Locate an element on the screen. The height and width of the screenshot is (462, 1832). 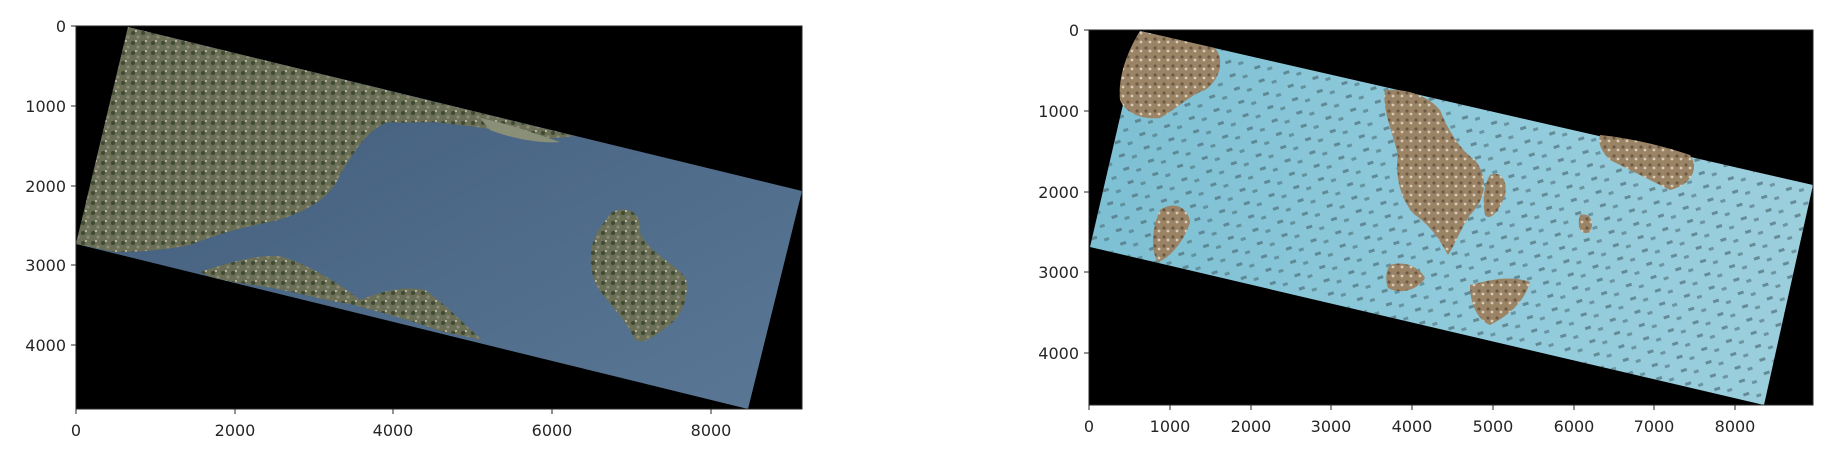
right-x-tick-label: 6000 is located at coordinates (1574, 426).